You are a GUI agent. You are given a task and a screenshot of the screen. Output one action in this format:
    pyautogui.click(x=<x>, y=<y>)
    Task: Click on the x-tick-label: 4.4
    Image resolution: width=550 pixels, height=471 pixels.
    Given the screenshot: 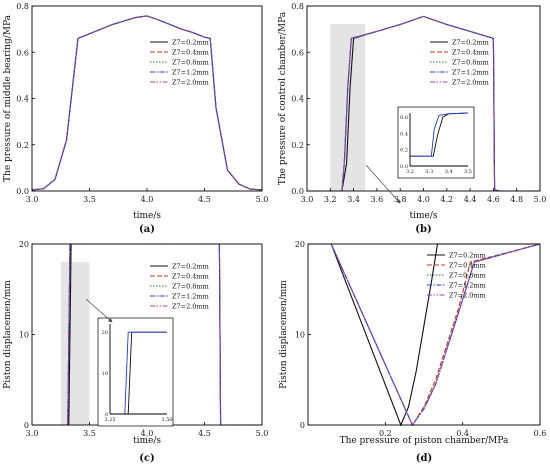 What is the action you would take?
    pyautogui.click(x=470, y=199)
    